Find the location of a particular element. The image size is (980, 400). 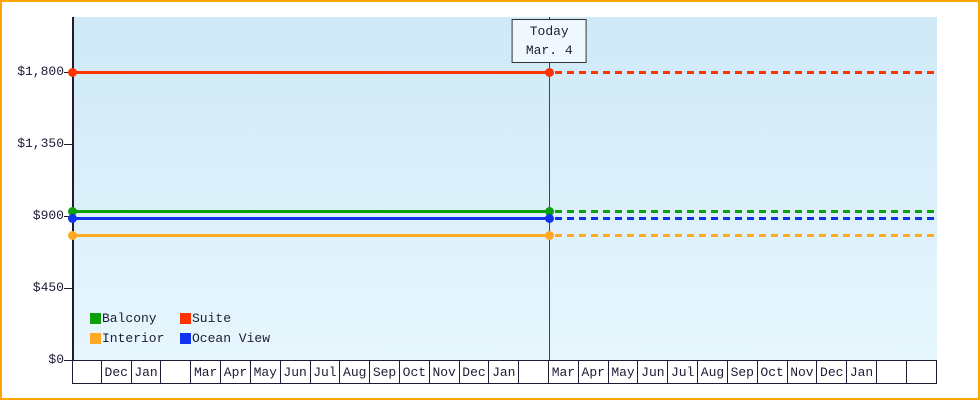

legend-swatch-suite is located at coordinates (185, 318).